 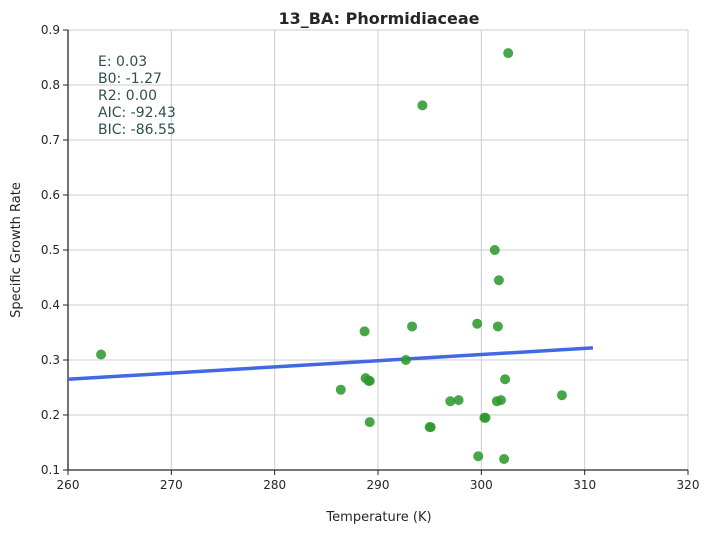 What do you see at coordinates (130, 79) in the screenshot?
I see `stat-line: B0: -1.27` at bounding box center [130, 79].